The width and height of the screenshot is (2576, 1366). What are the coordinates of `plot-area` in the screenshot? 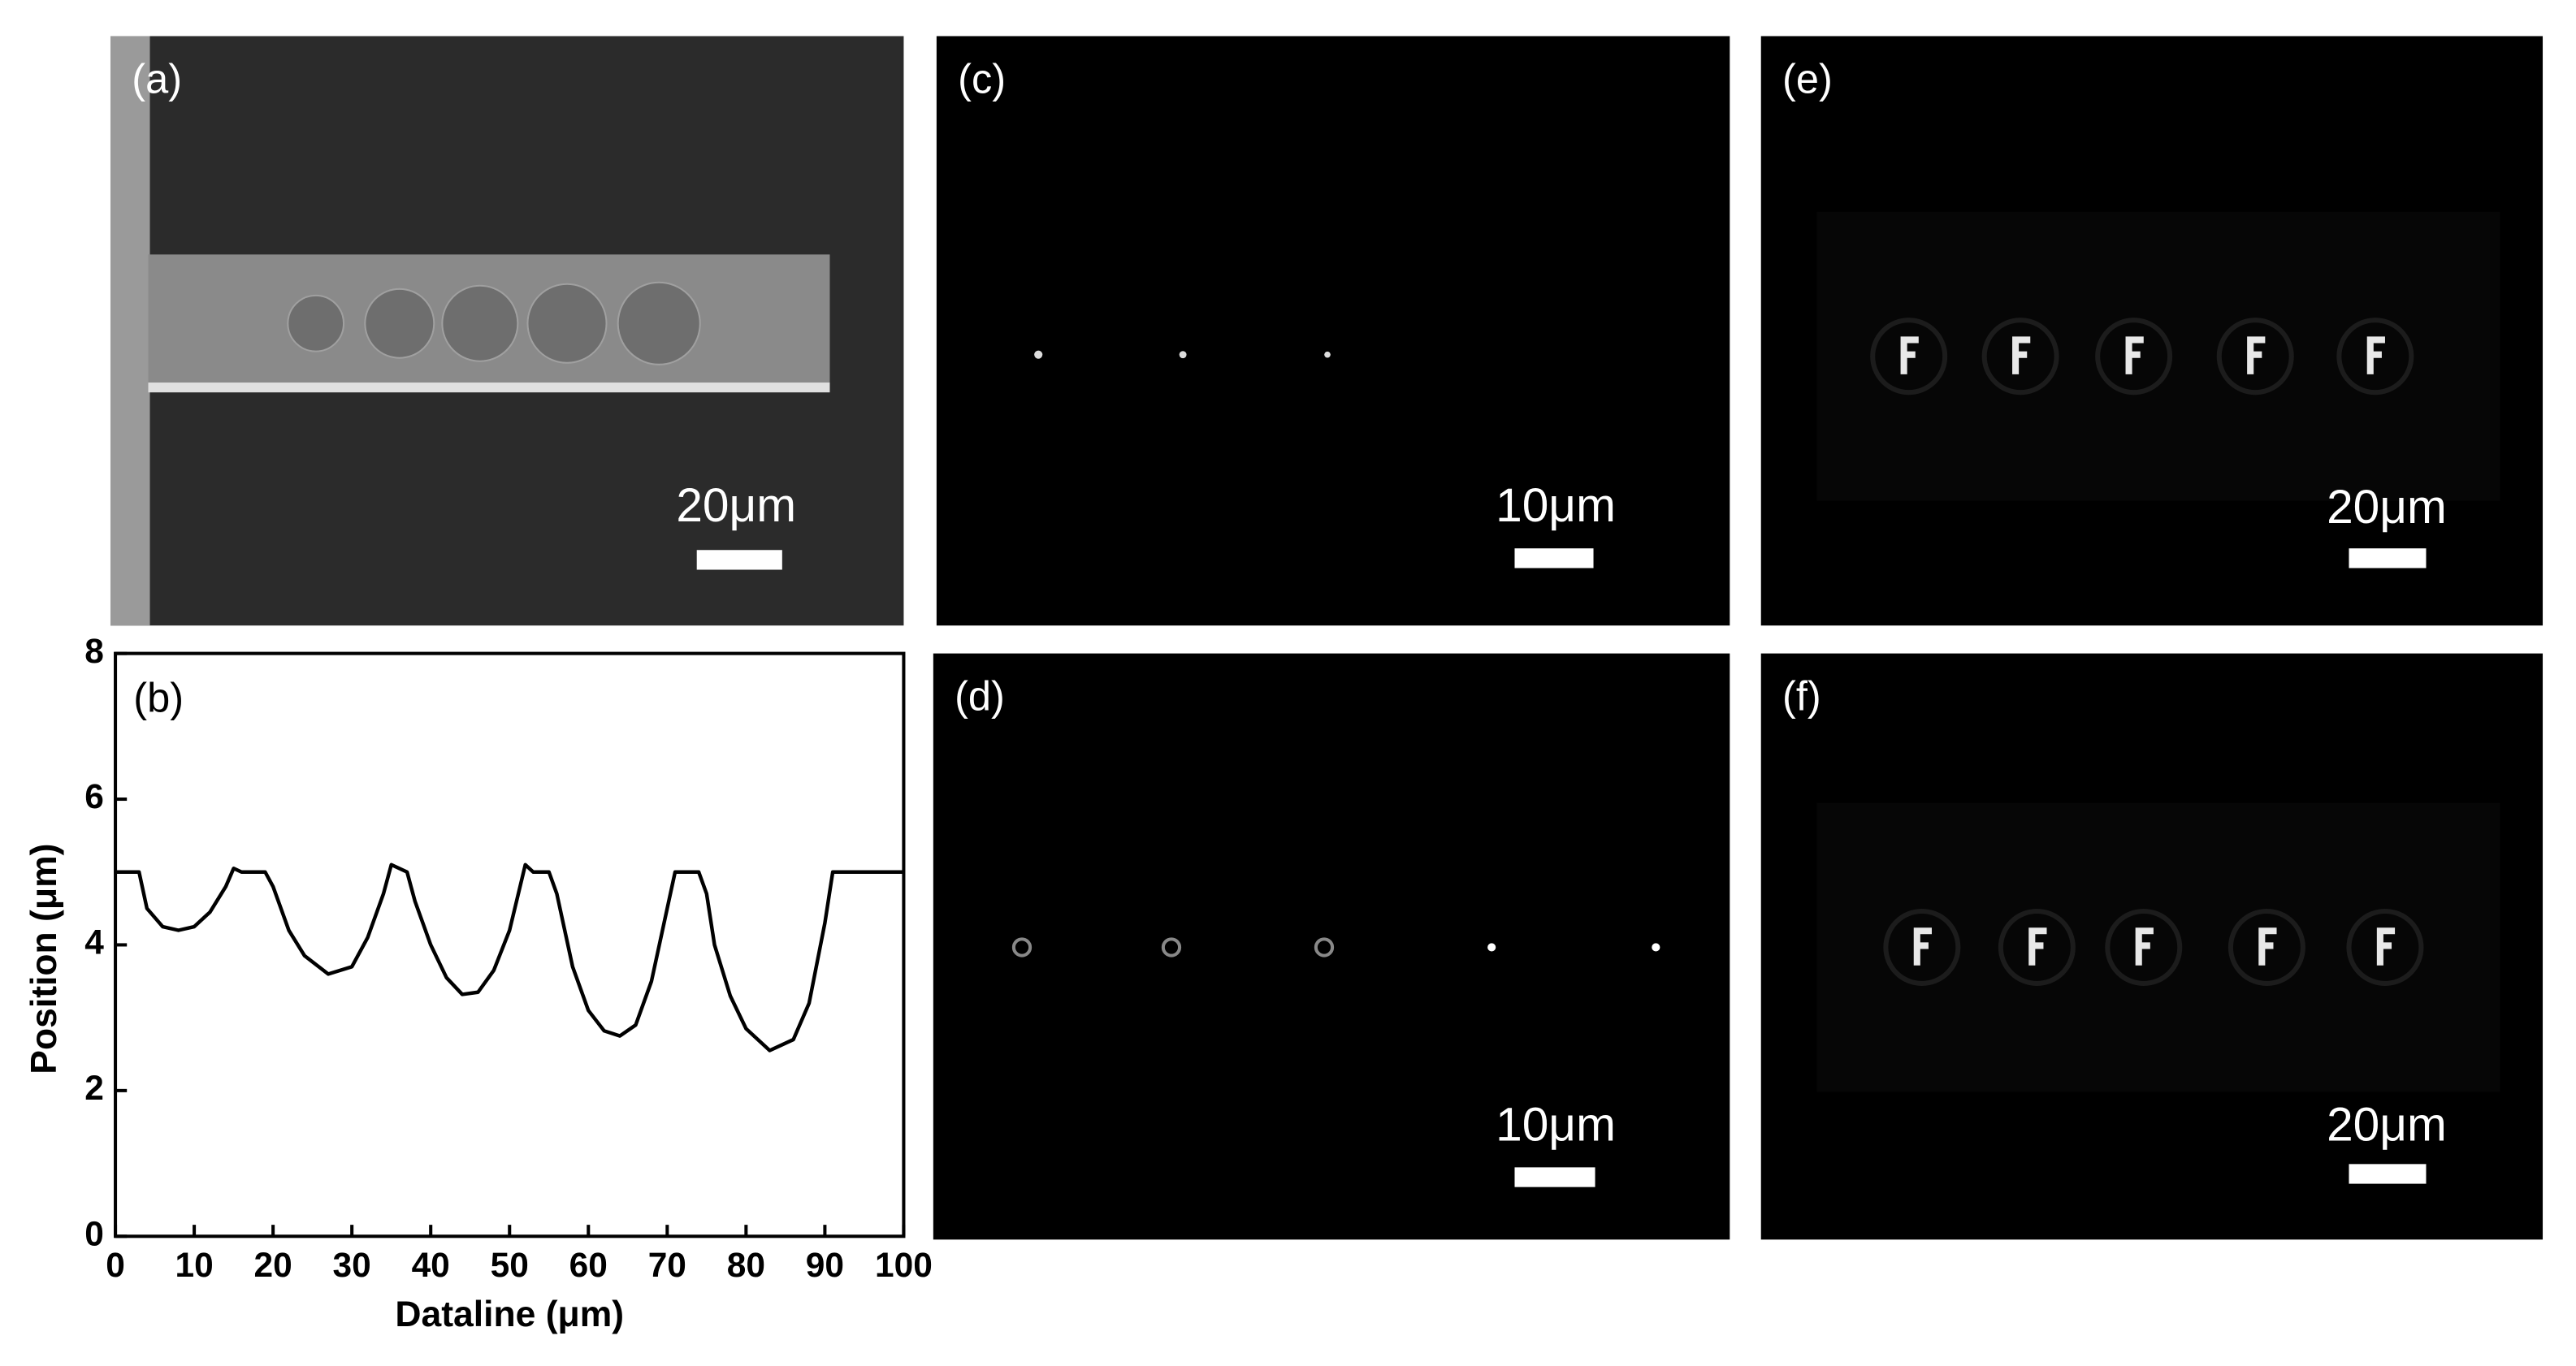 It's located at (510, 944).